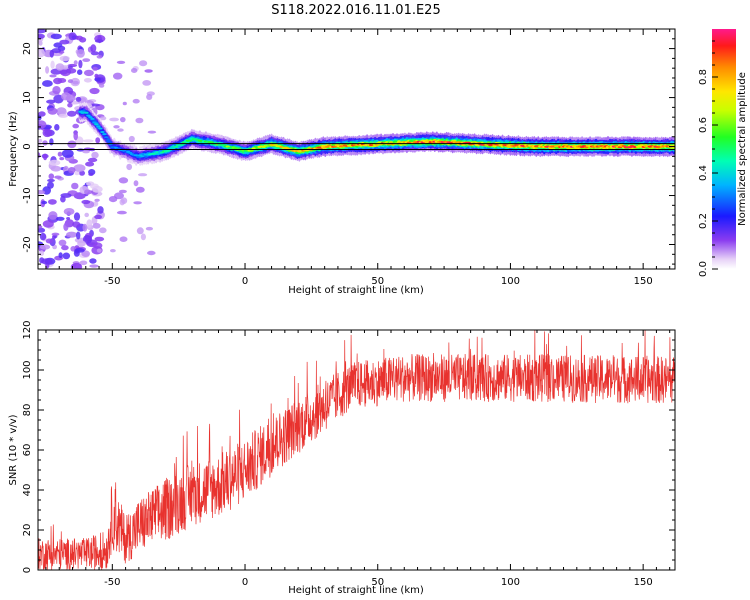 This screenshot has height=600, width=750. What do you see at coordinates (724, 149) in the screenshot?
I see `colorbar-ramp` at bounding box center [724, 149].